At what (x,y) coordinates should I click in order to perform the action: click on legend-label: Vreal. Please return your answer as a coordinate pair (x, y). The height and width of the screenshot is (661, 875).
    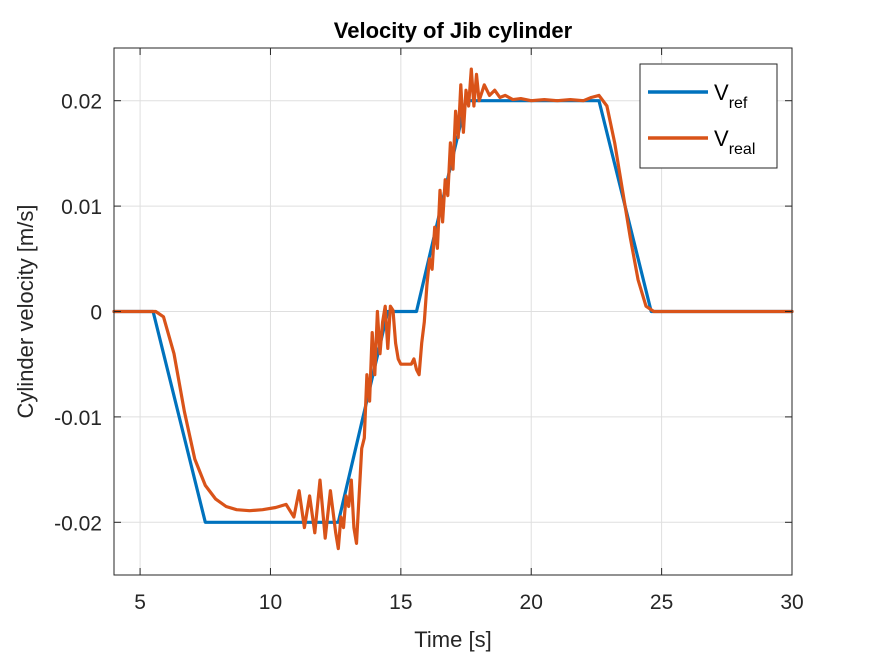
    Looking at the image, I should click on (734, 142).